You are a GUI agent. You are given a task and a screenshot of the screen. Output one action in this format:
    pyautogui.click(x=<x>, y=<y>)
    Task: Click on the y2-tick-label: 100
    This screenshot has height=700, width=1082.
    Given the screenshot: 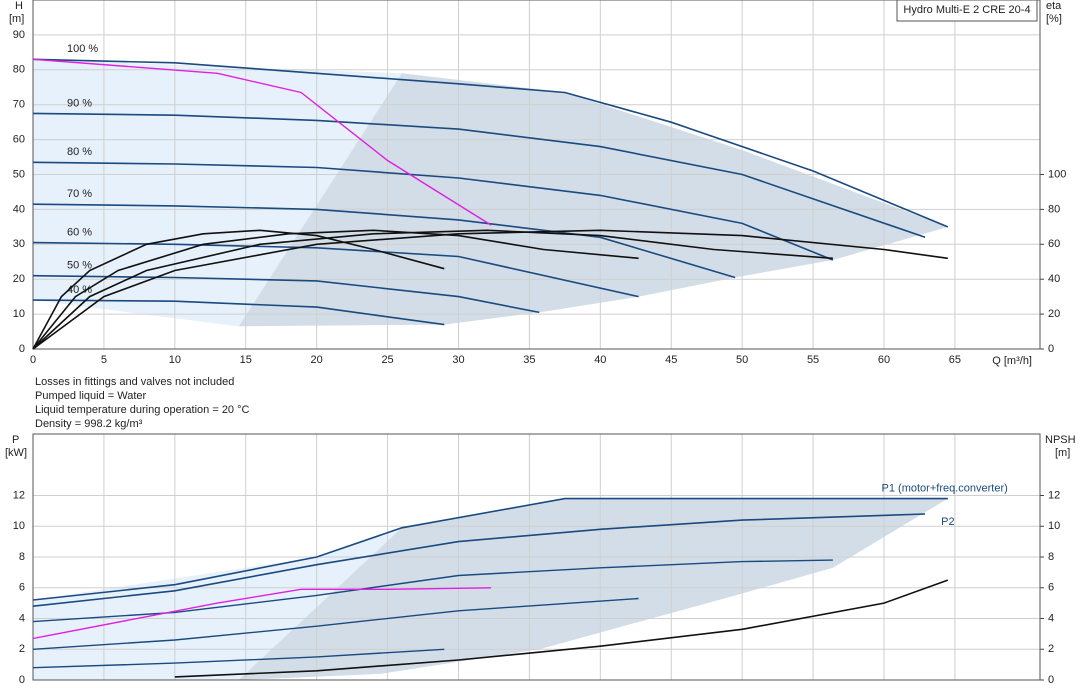 What is the action you would take?
    pyautogui.click(x=1057, y=174)
    